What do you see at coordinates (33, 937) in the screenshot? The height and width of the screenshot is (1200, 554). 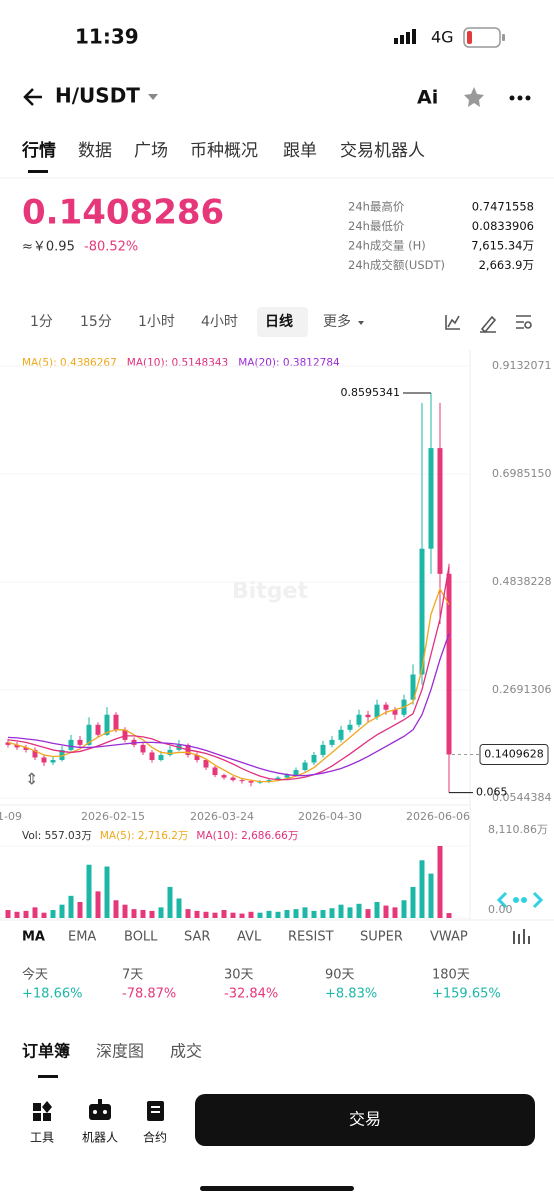 I see `indicator-tab: MA` at bounding box center [33, 937].